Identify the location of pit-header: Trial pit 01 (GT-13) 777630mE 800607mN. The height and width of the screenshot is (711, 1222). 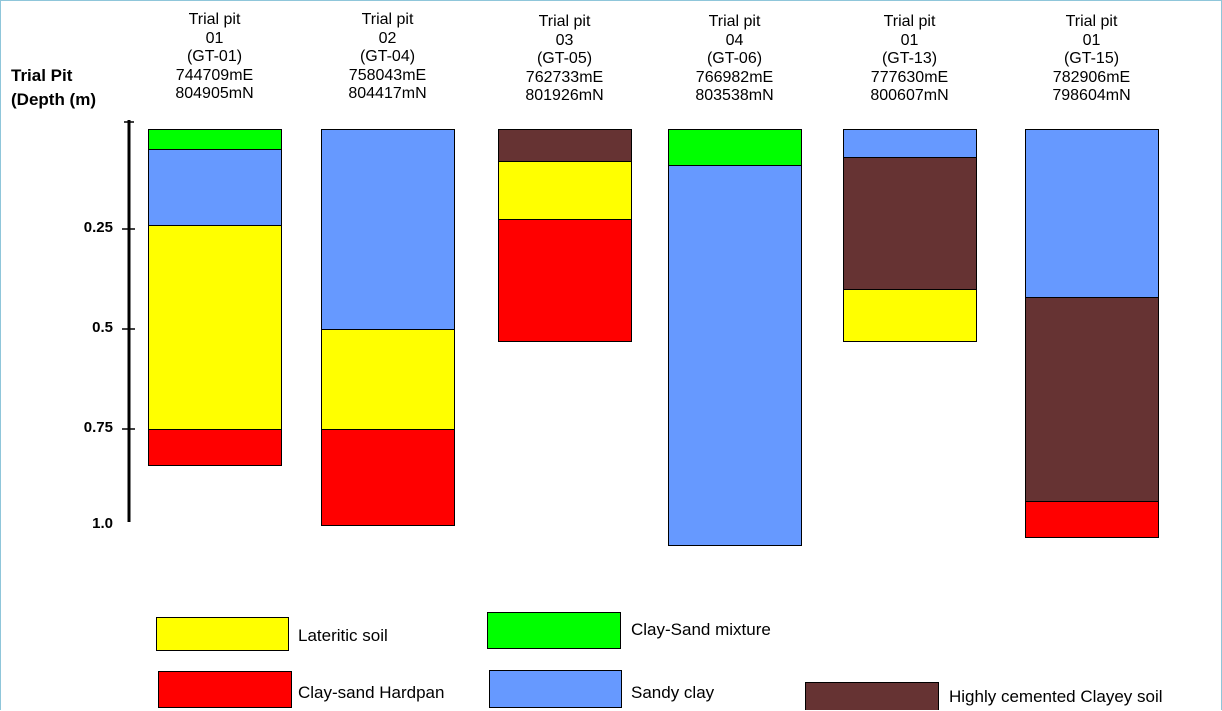
(910, 59).